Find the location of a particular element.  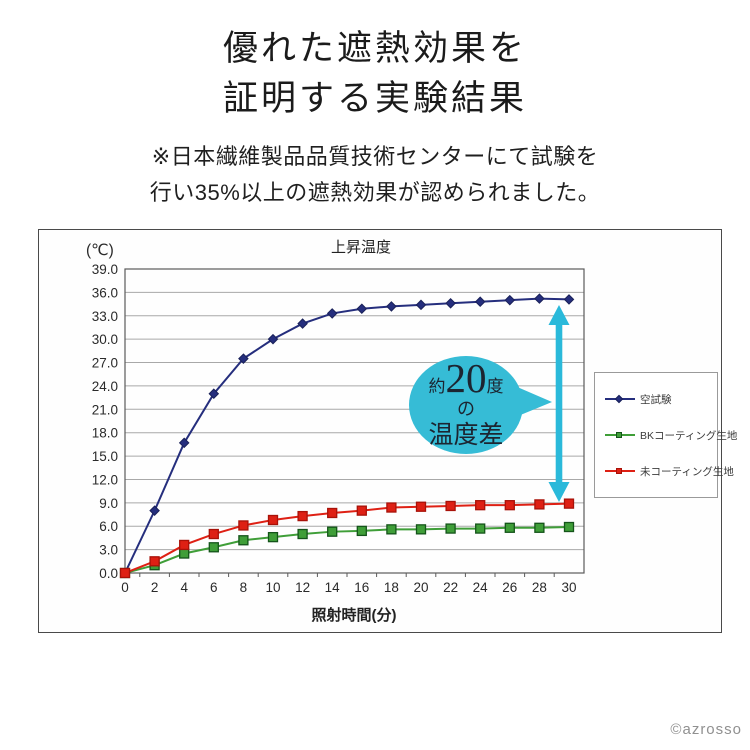

copyright-text: ©azrosso is located at coordinates (706, 729).